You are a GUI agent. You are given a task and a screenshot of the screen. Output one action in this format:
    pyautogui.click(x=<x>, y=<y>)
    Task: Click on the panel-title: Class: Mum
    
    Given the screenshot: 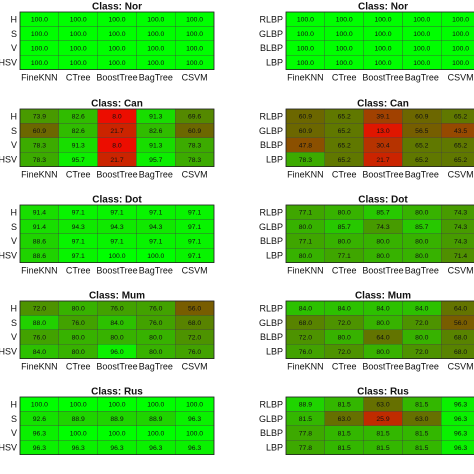 What is the action you would take?
    pyautogui.click(x=383, y=296)
    